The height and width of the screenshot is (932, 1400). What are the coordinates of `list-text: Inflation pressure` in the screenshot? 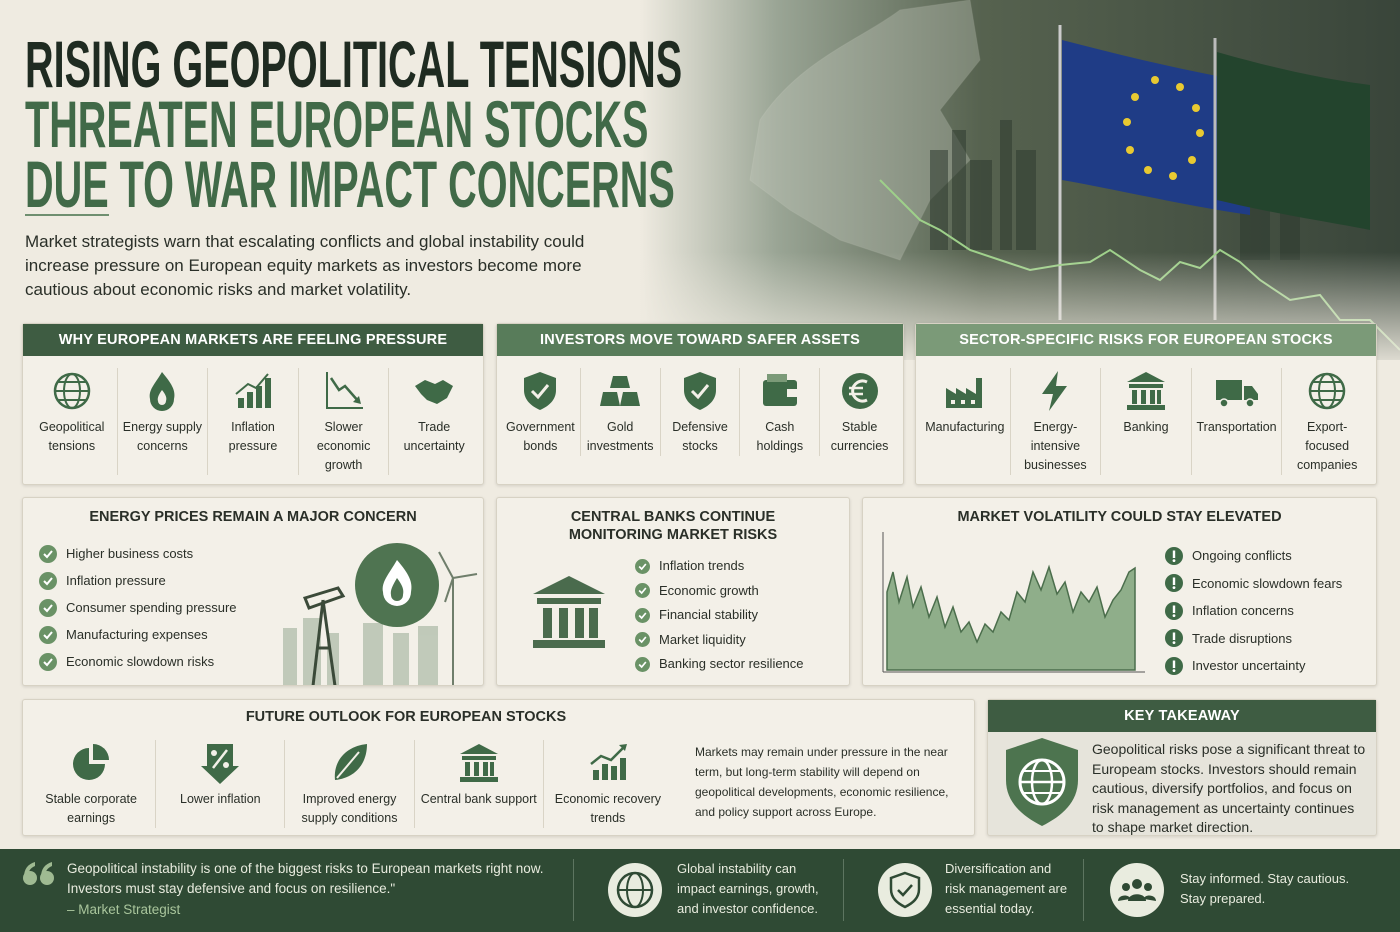 It's located at (116, 580).